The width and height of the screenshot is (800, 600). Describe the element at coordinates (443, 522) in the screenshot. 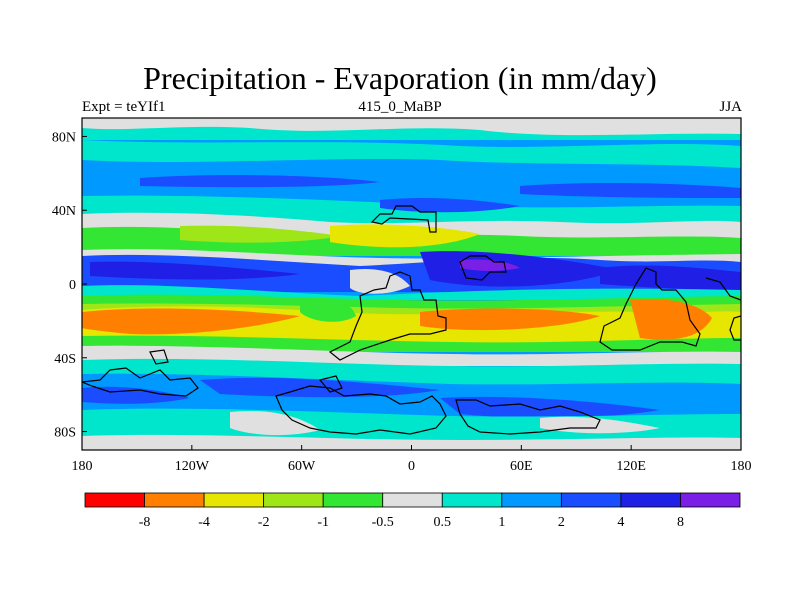

I see `colorbar-label: 0.5` at that location.